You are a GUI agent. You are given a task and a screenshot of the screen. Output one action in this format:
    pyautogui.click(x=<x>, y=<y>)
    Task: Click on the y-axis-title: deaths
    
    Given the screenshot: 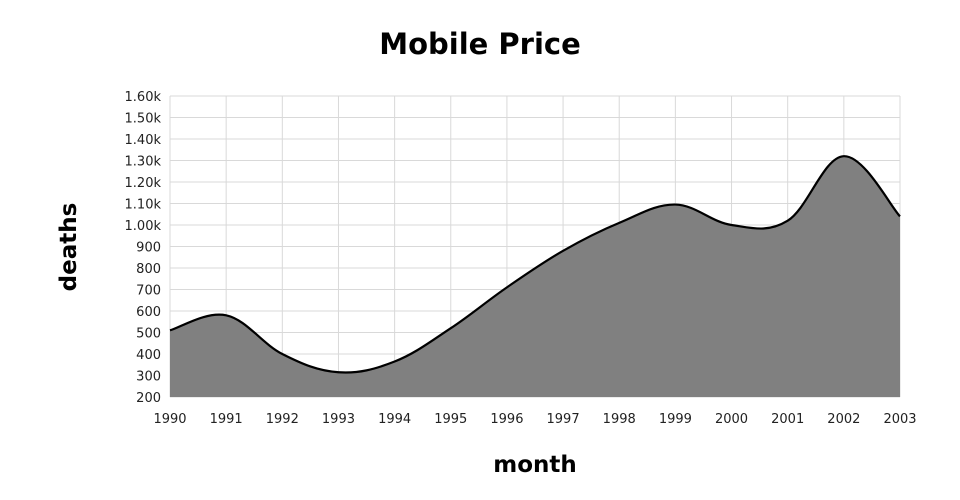 What is the action you would take?
    pyautogui.click(x=69, y=247)
    